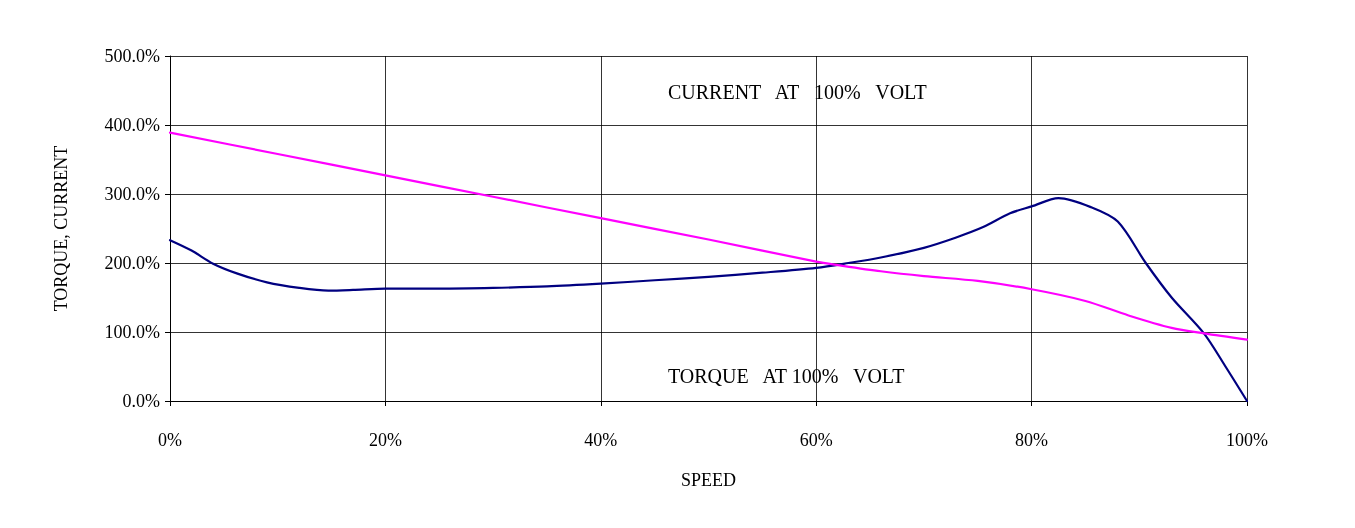  What do you see at coordinates (1032, 440) in the screenshot?
I see `x-tick-label: 80%` at bounding box center [1032, 440].